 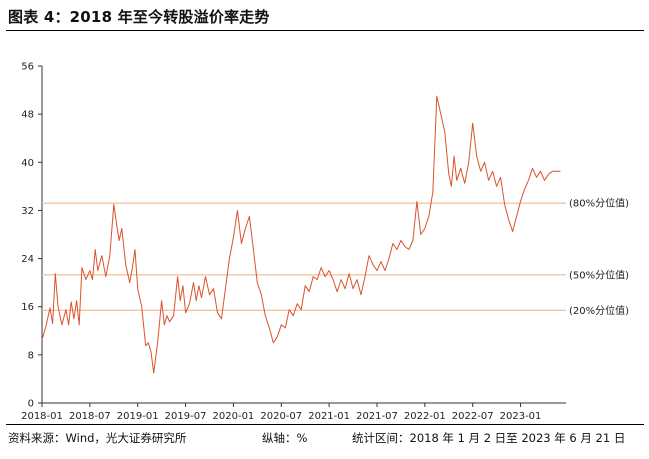 I want to click on y-tick-label: 48, so click(x=27, y=115).